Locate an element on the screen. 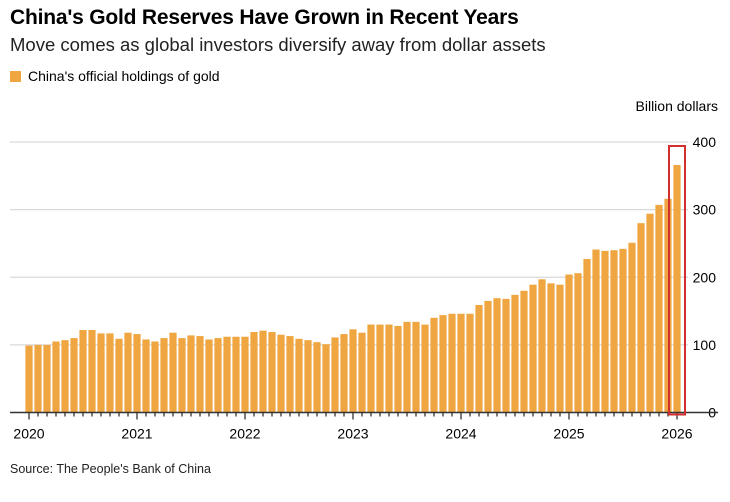 Image resolution: width=730 pixels, height=502 pixels. x-tick-label: 2023 is located at coordinates (352, 434).